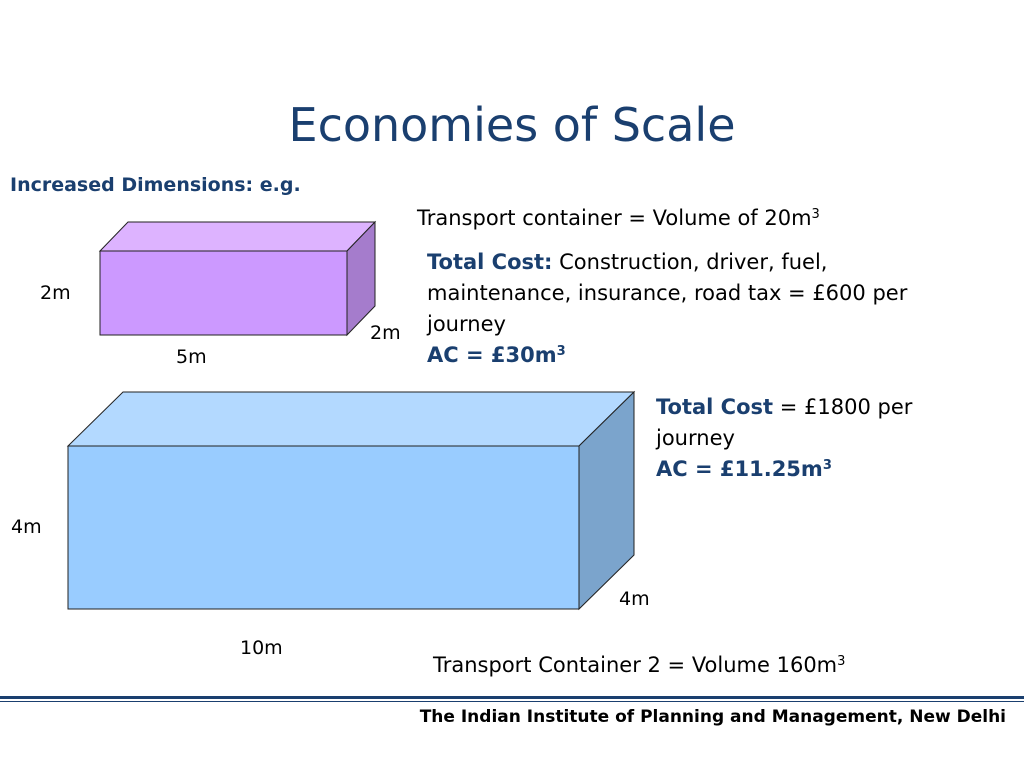  I want to click on container1-ac-text: AC = £30m3, so click(496, 355).